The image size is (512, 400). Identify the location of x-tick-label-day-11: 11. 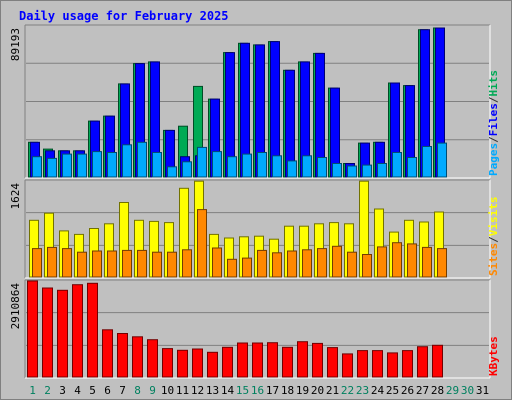
(182, 390).